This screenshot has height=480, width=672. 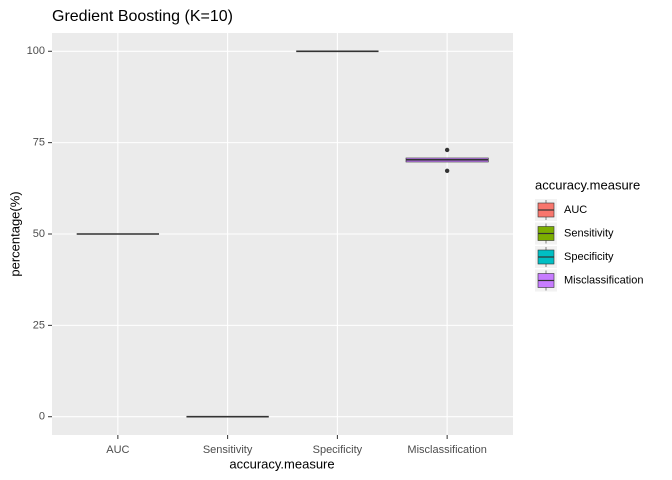 What do you see at coordinates (589, 233) in the screenshot?
I see `legend-label: Sensitivity` at bounding box center [589, 233].